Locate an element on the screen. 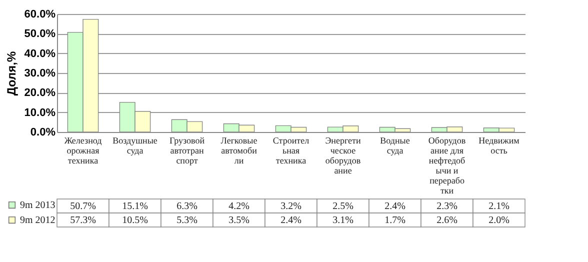 The height and width of the screenshot is (262, 588). data-label: 1.7% is located at coordinates (395, 220).